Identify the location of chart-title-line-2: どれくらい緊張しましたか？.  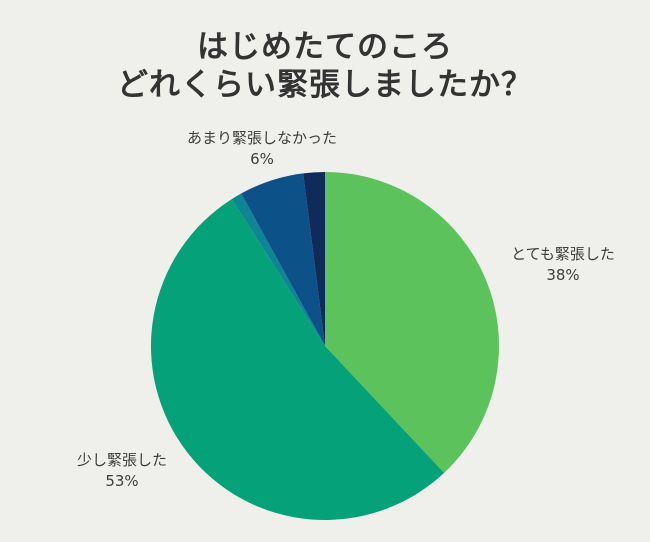
(325, 85).